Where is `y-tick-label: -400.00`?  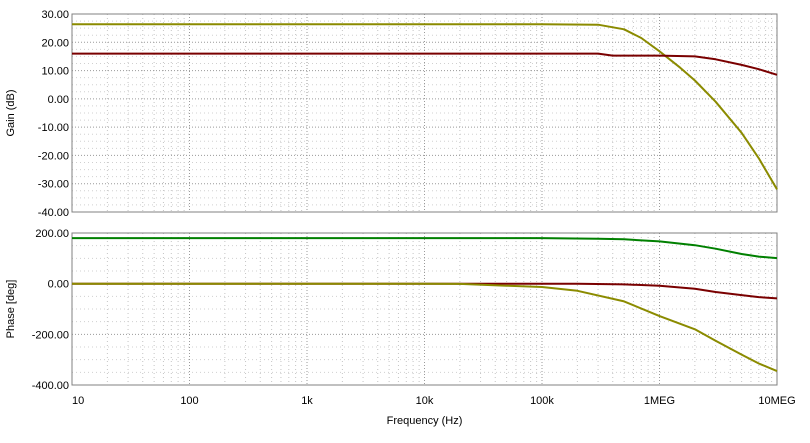
y-tick-label: -400.00 is located at coordinates (50, 386).